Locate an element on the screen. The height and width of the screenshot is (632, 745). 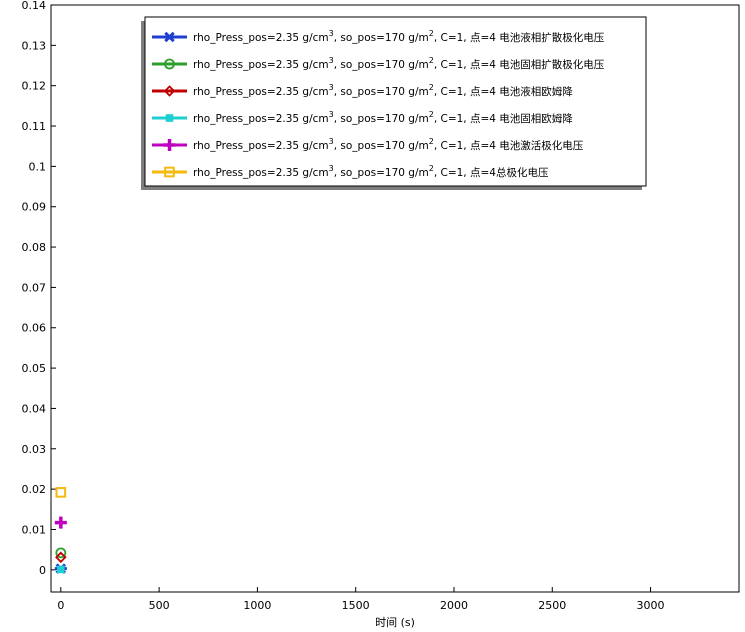
x-axis: 0 500 1000 1500 2000 2500 3000 is located at coordinates (361, 599).